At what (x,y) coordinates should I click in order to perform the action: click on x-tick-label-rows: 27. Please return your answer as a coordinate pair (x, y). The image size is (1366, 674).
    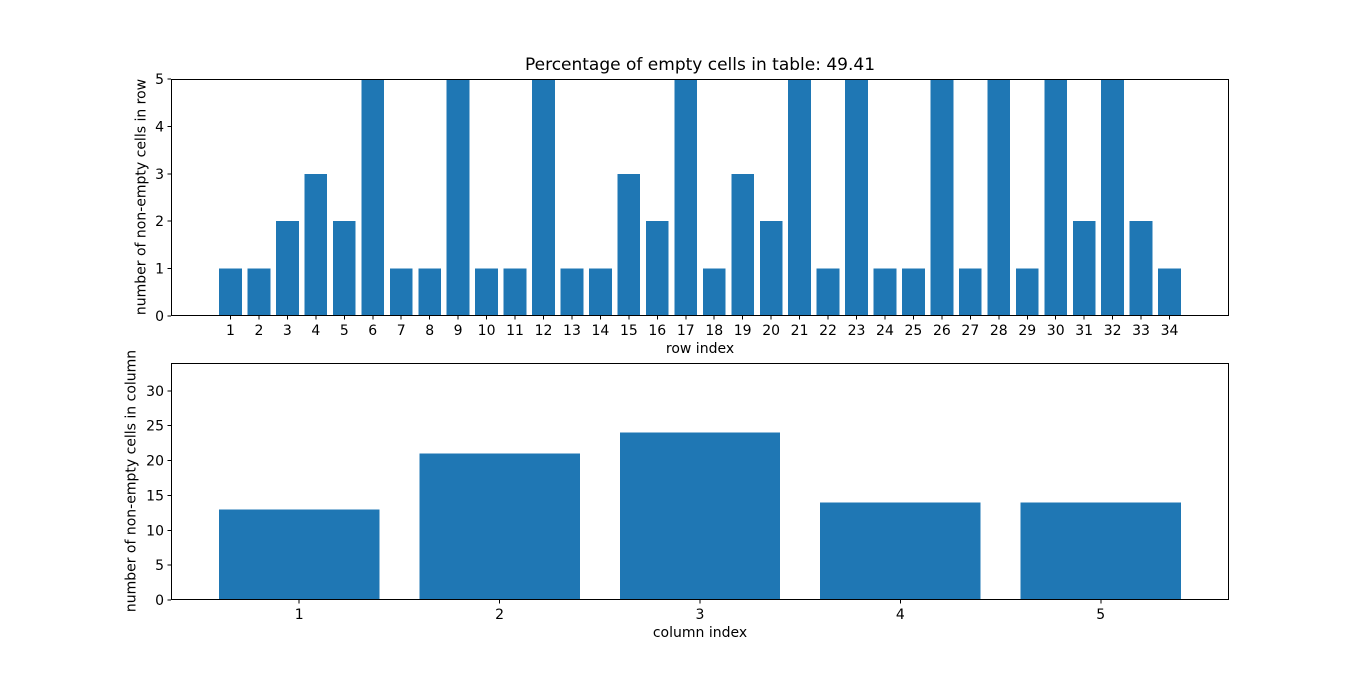
    Looking at the image, I should click on (970, 331).